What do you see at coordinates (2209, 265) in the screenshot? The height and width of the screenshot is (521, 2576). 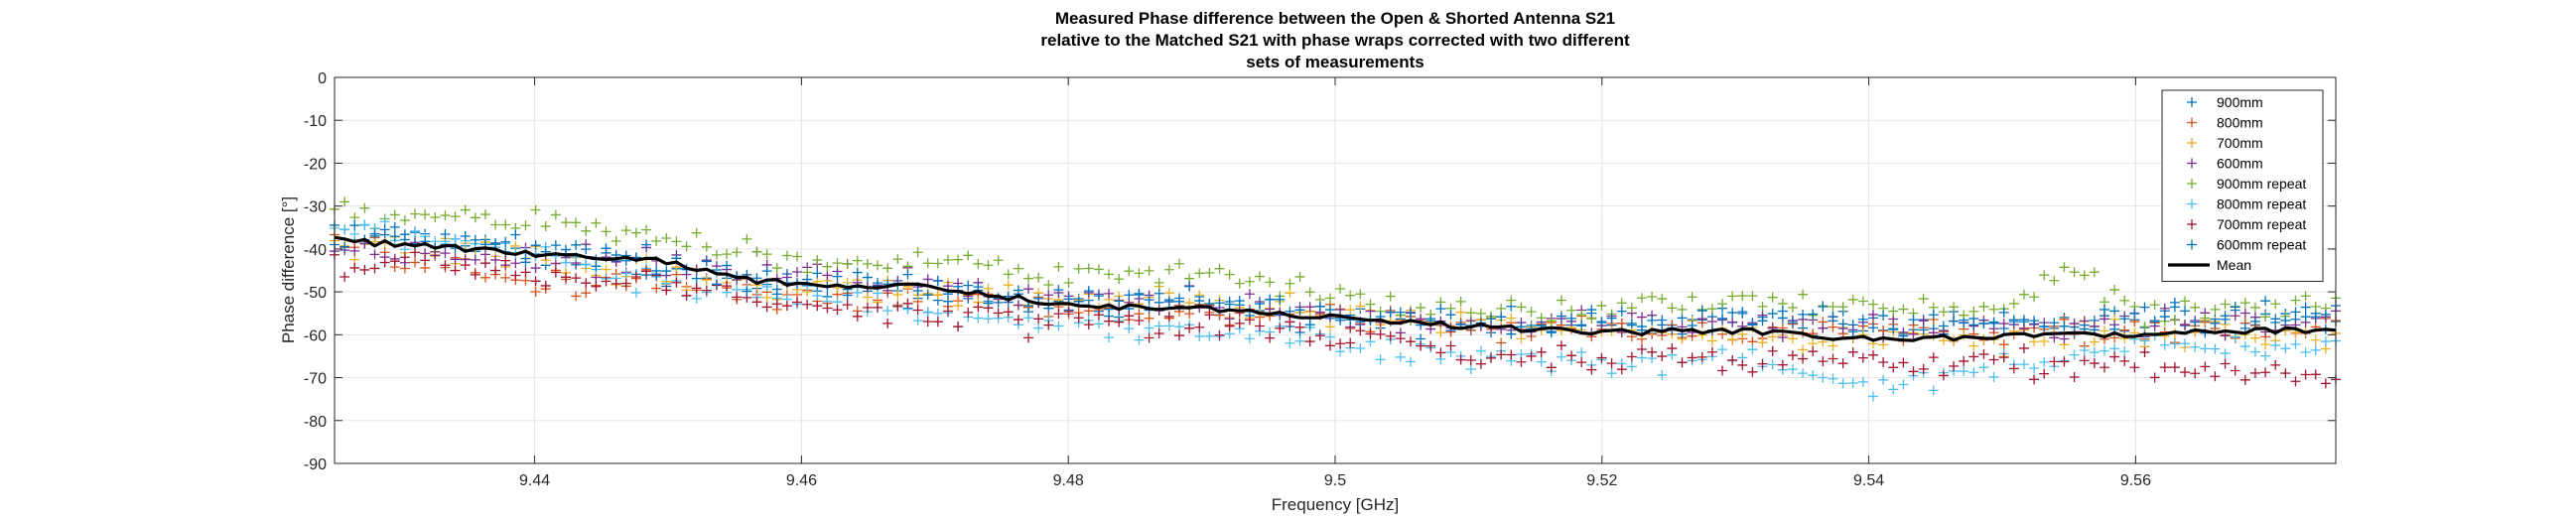 I see `legend-item: Mean` at bounding box center [2209, 265].